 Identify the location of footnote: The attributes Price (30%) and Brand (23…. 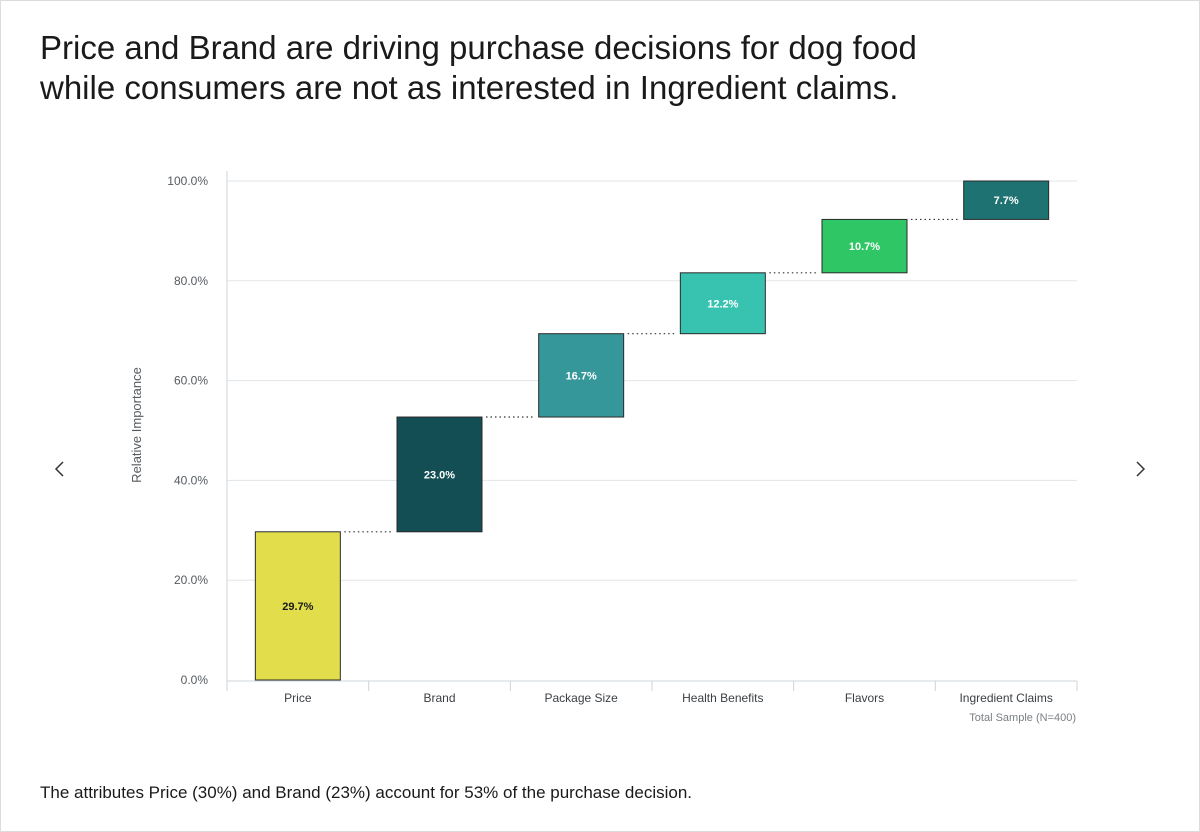
(366, 792).